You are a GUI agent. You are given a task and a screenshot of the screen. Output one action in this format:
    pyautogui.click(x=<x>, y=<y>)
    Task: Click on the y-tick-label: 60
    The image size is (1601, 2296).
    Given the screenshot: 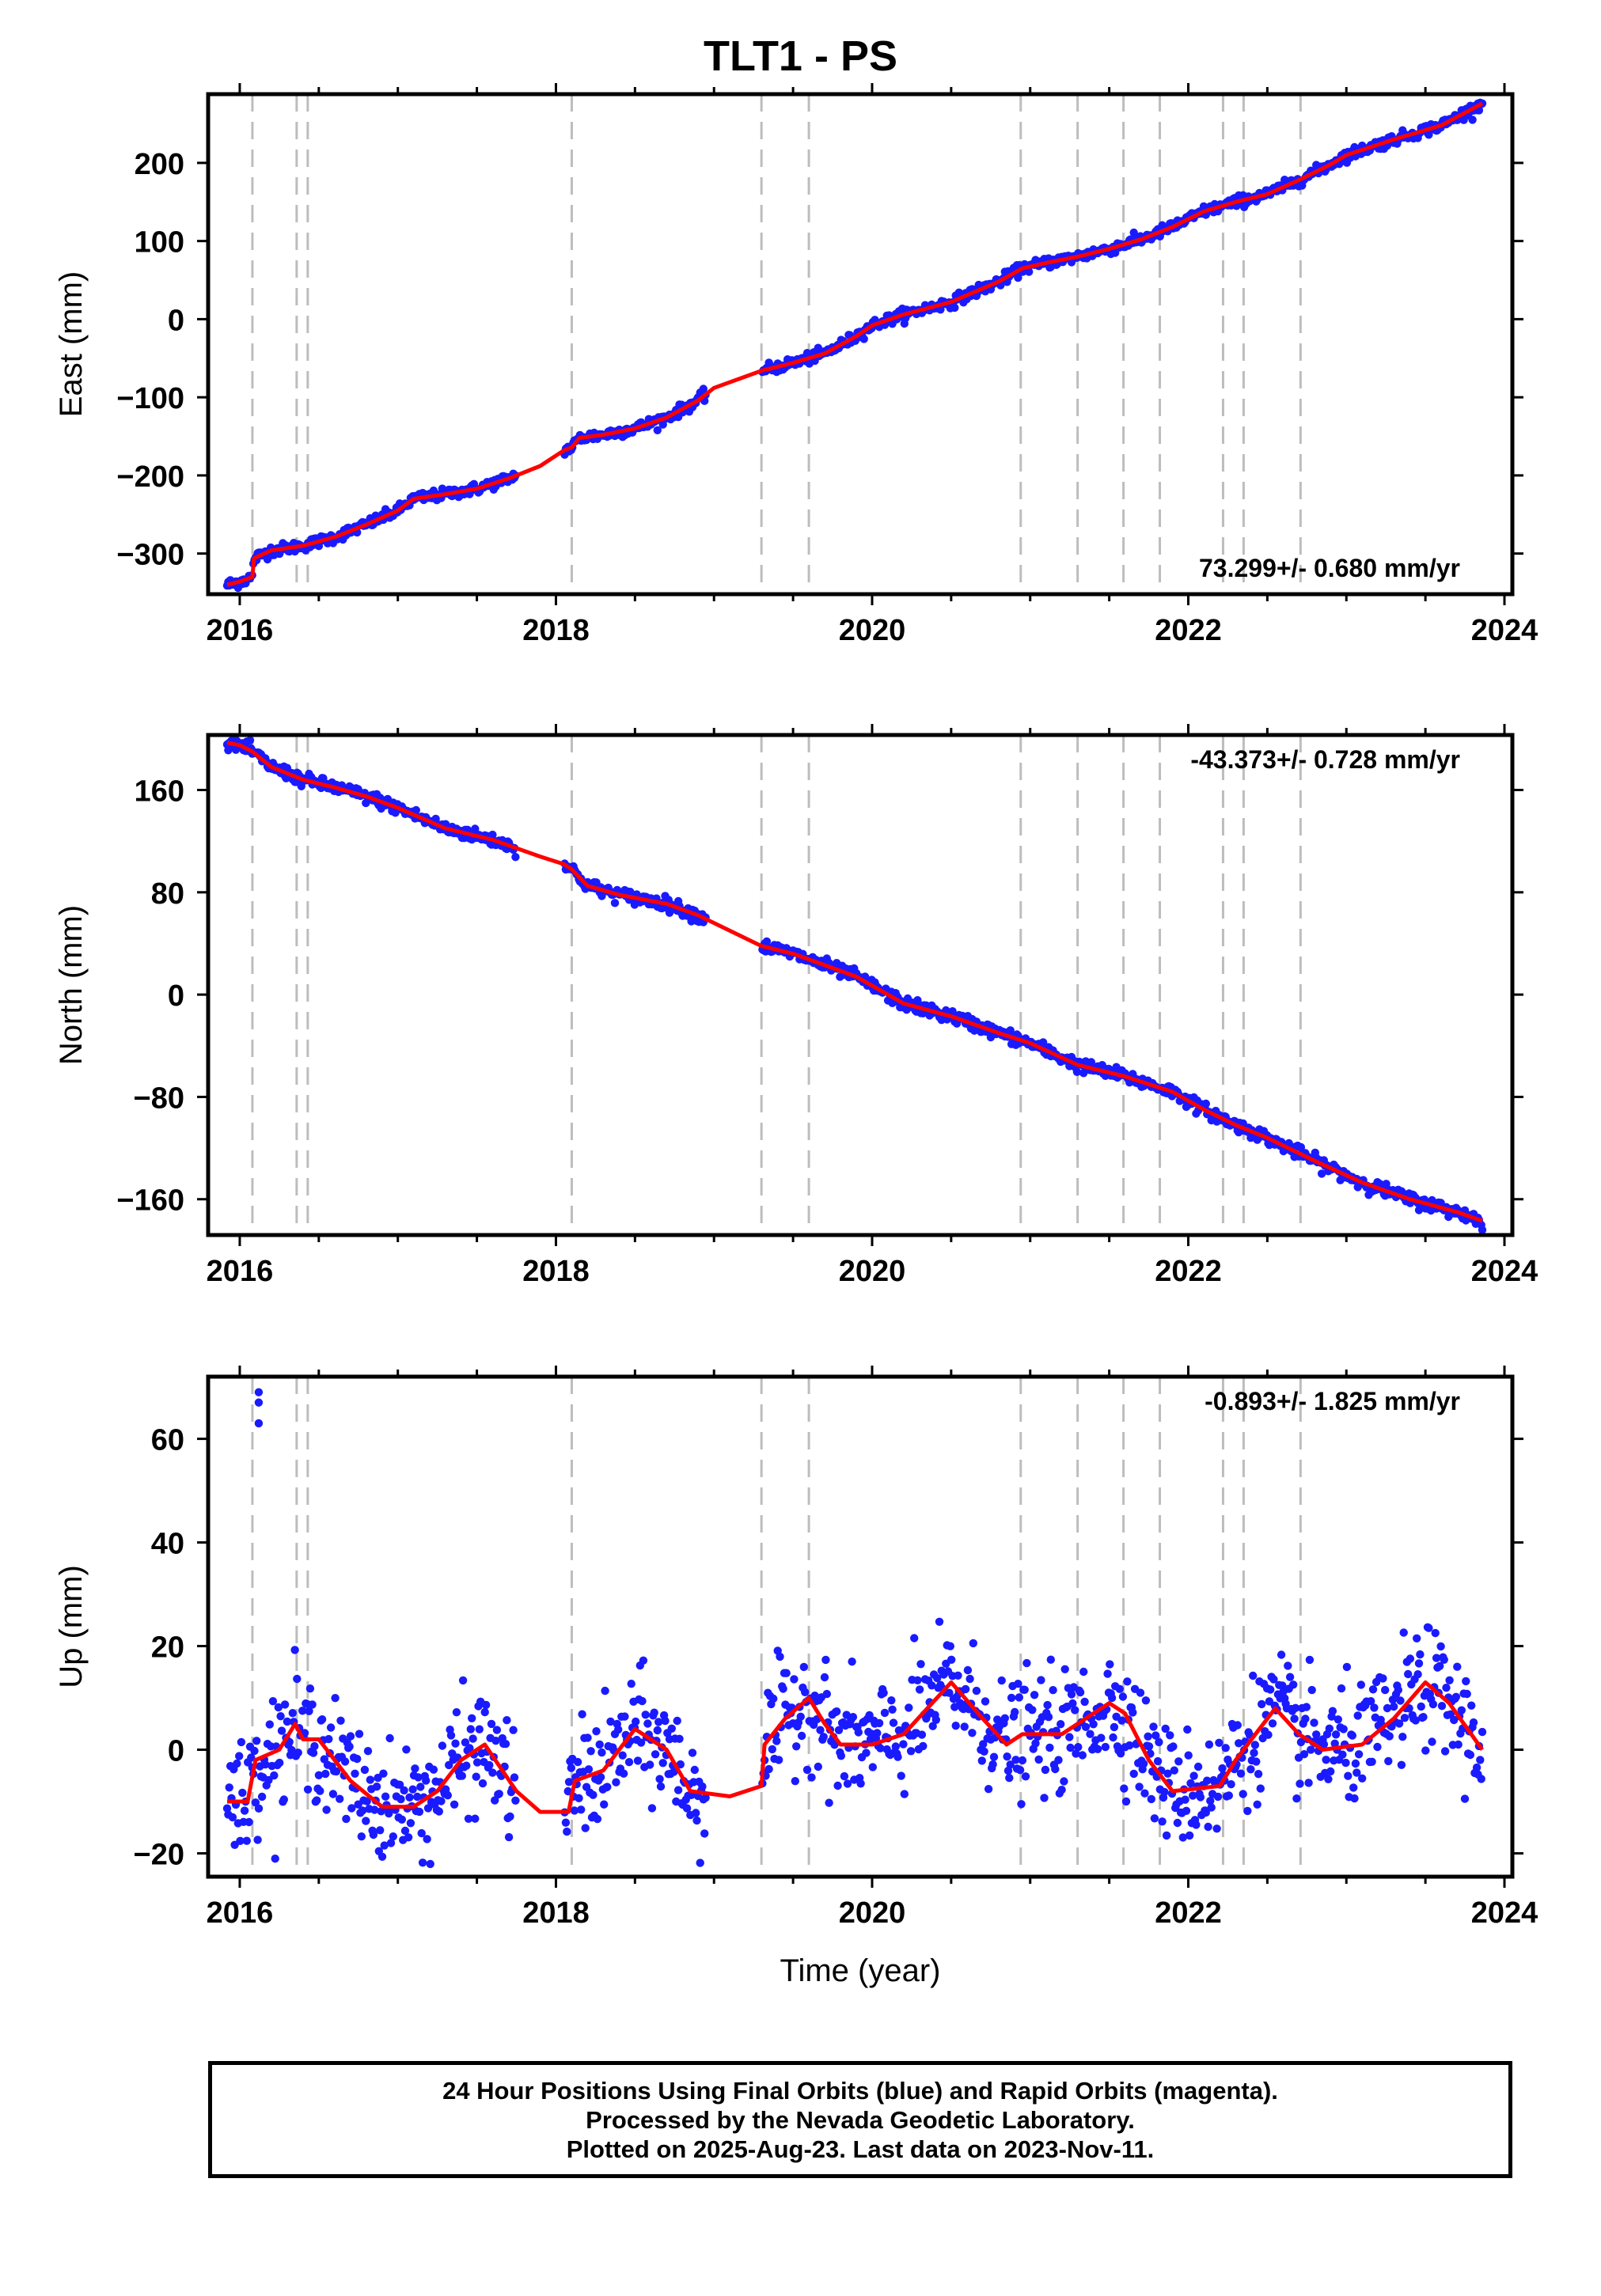 What is the action you would take?
    pyautogui.click(x=168, y=1440)
    